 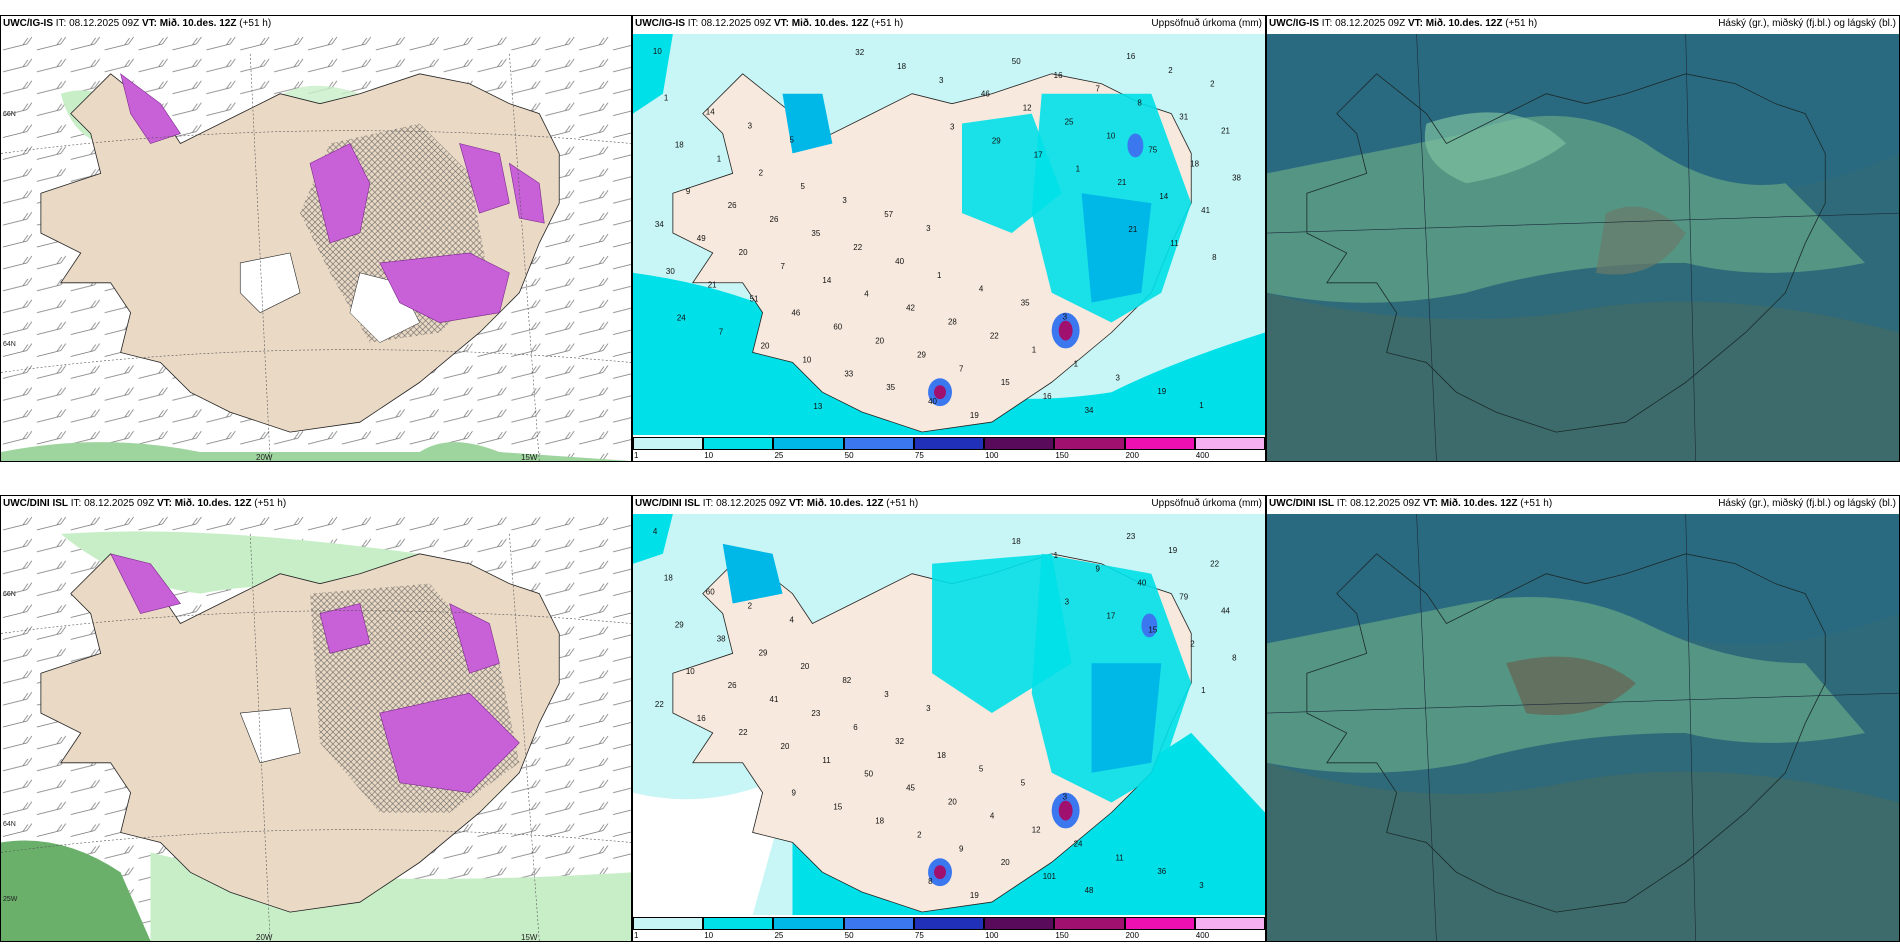 I want to click on lat-label-66n: 66N, so click(x=9, y=114).